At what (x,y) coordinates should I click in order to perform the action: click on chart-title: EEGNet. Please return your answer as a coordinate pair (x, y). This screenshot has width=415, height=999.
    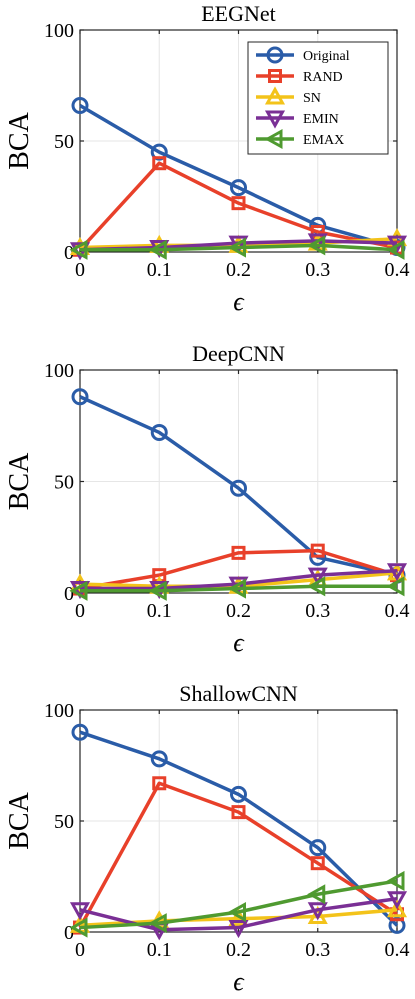
    Looking at the image, I should click on (238, 13).